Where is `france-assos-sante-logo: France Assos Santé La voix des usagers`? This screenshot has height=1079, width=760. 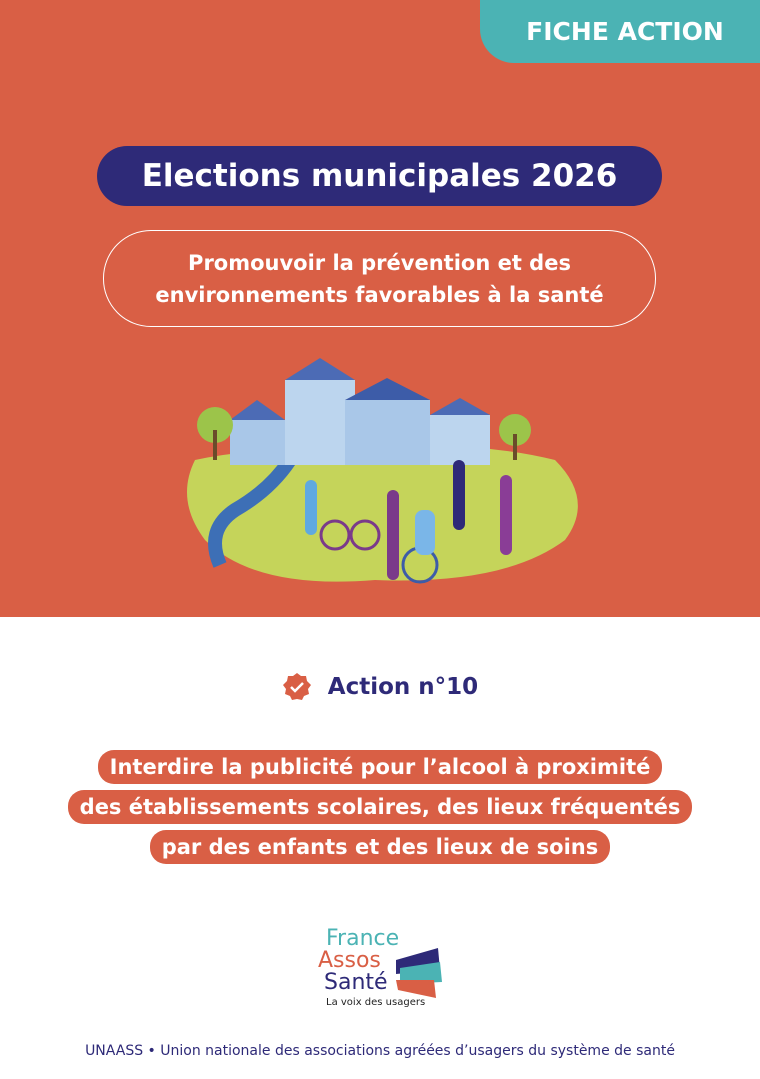
france-assos-sante-logo: France Assos Santé La voix des usagers is located at coordinates (380, 967).